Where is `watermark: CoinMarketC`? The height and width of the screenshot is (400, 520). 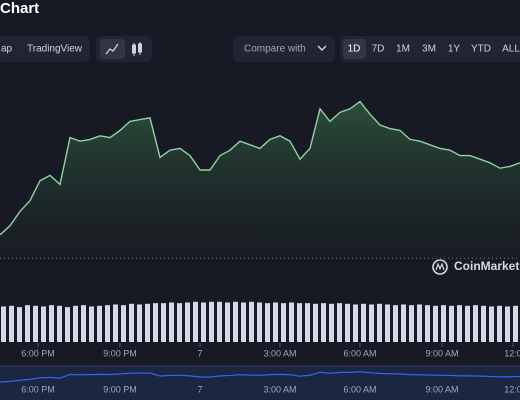
watermark: CoinMarketC is located at coordinates (487, 266).